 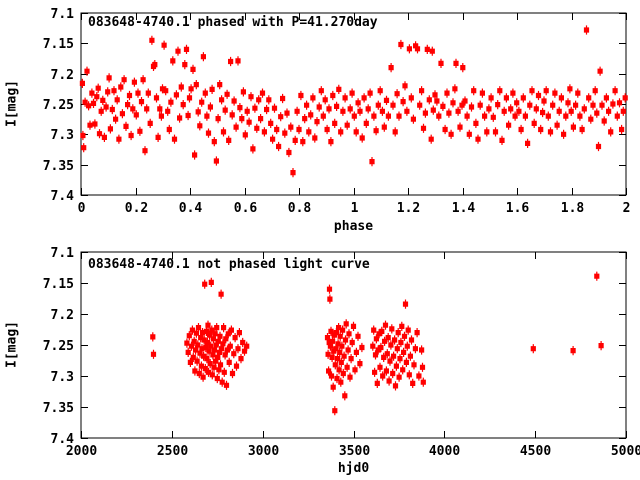 What do you see at coordinates (81, 451) in the screenshot?
I see `x-tick-label: 2000` at bounding box center [81, 451].